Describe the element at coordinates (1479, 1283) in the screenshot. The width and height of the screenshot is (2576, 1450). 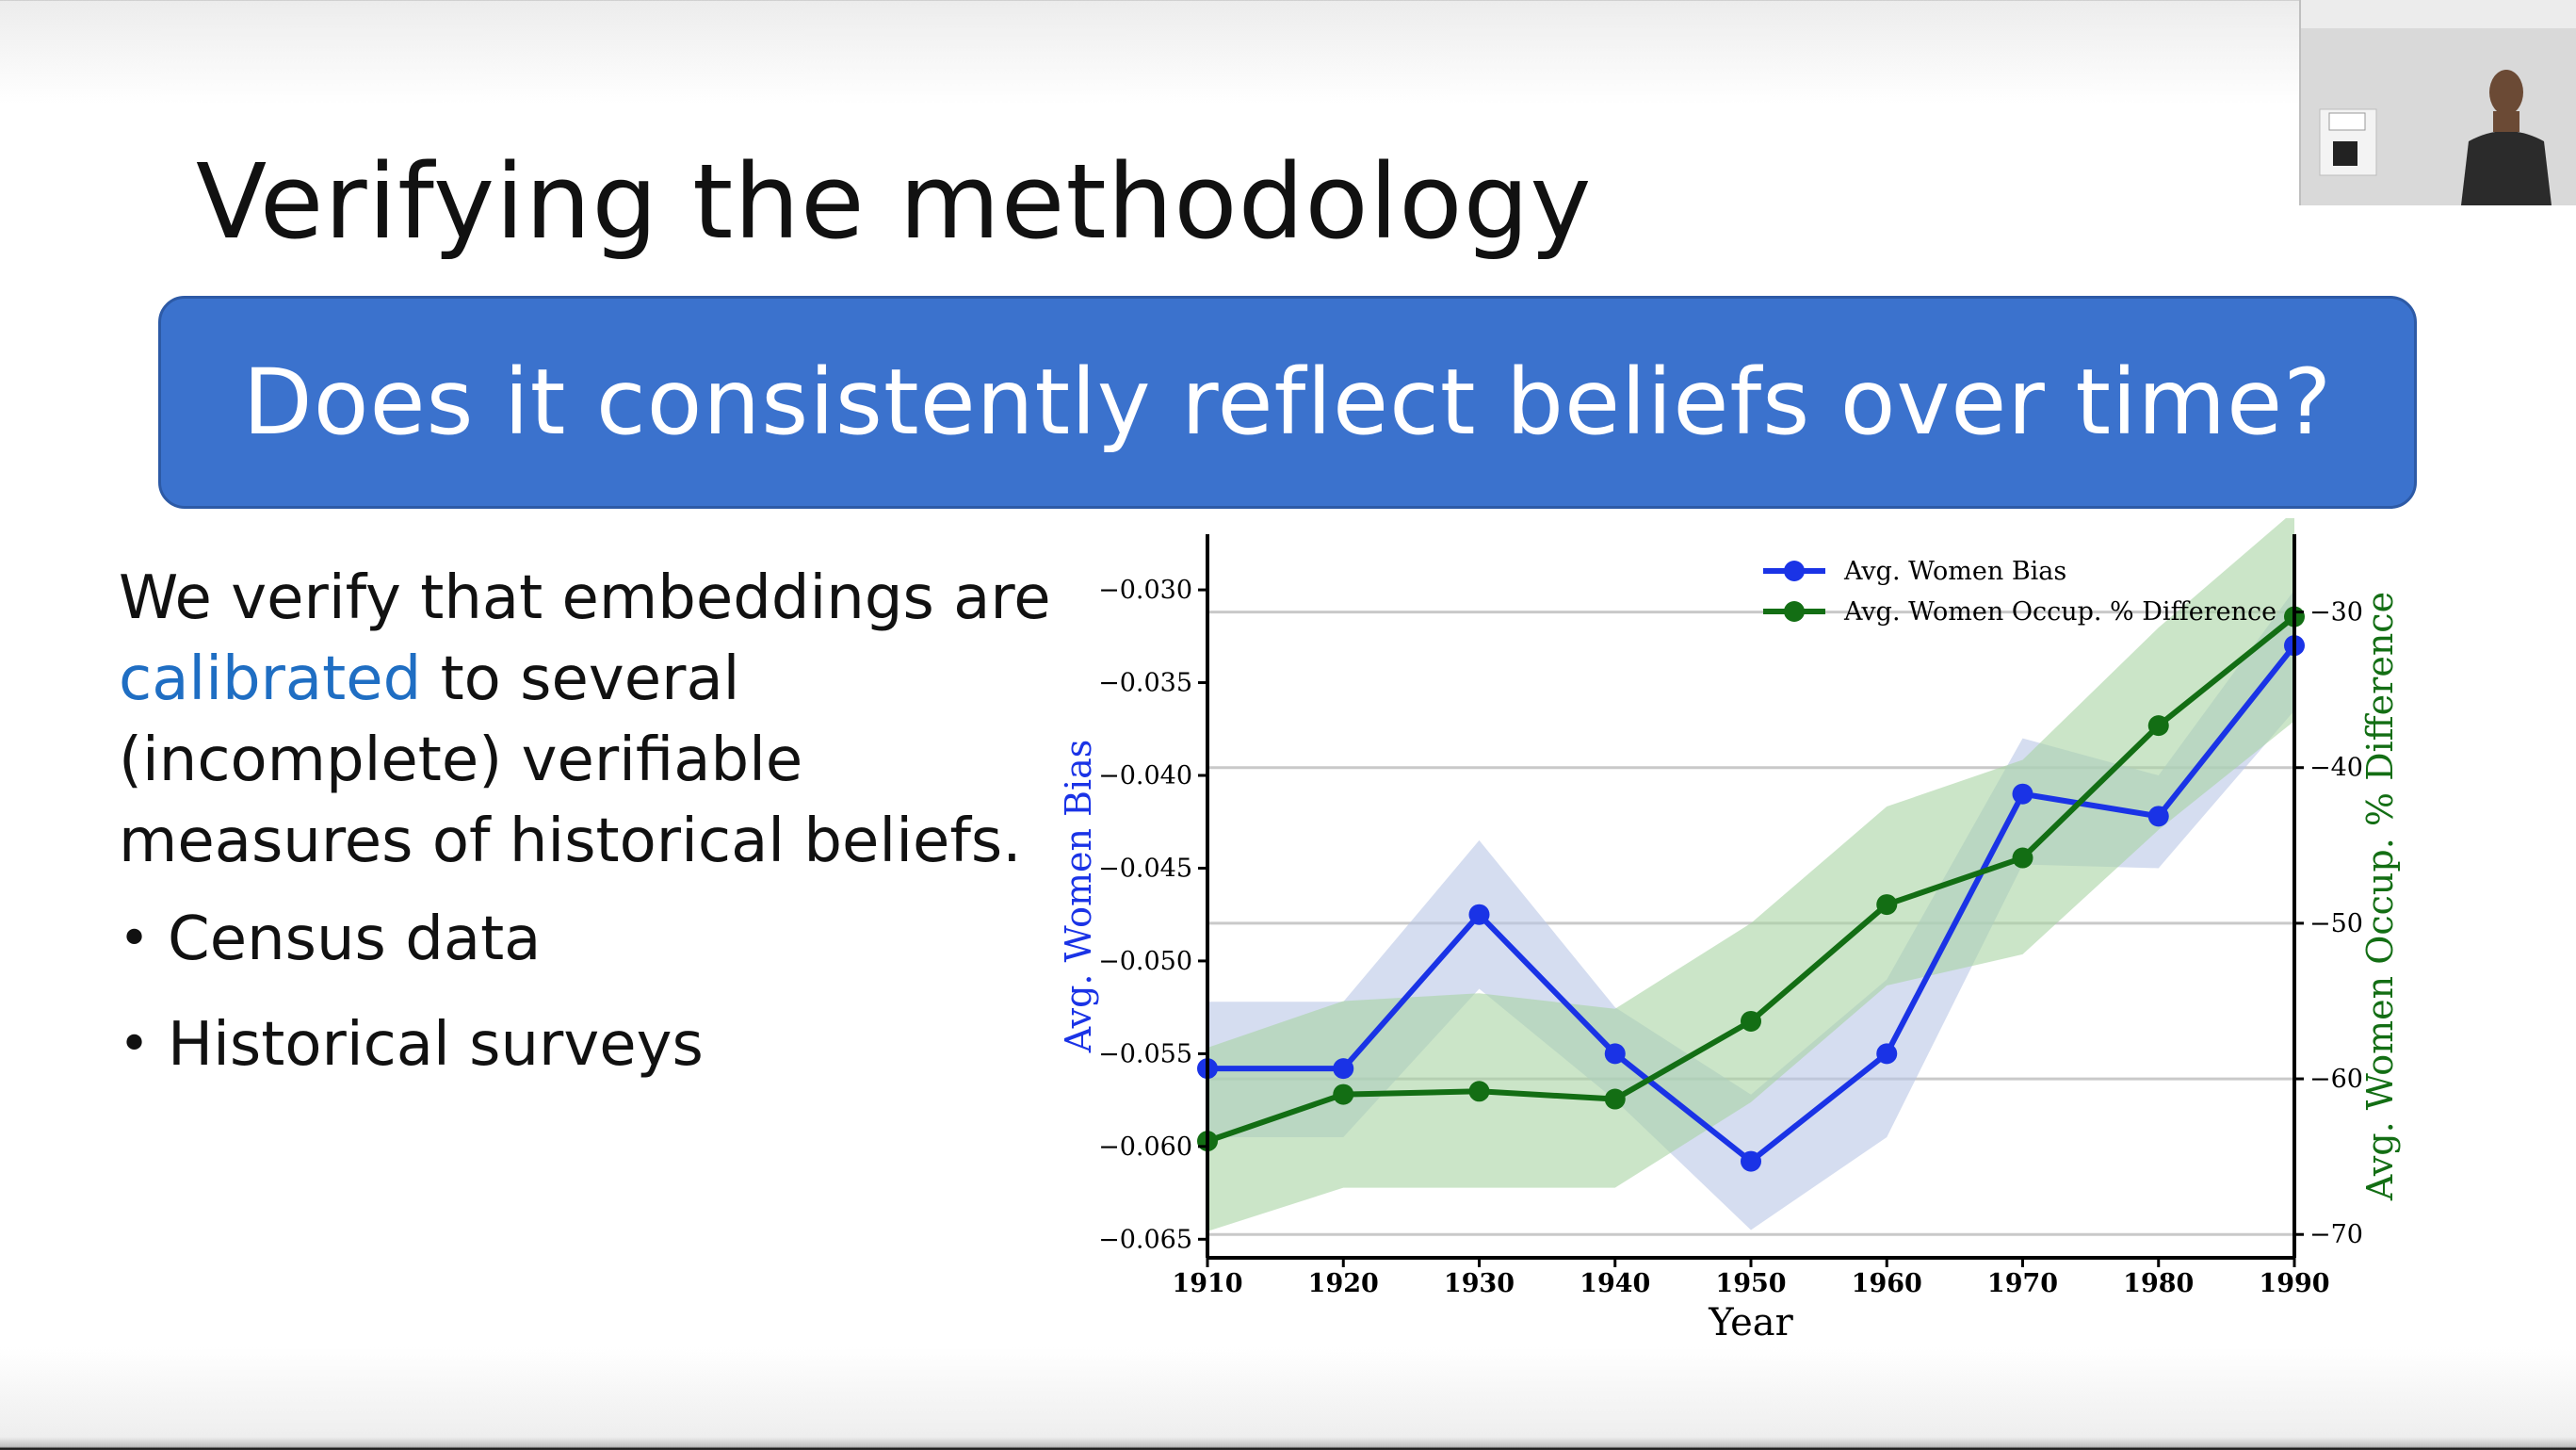
I see `x-tick-label: 1930` at that location.